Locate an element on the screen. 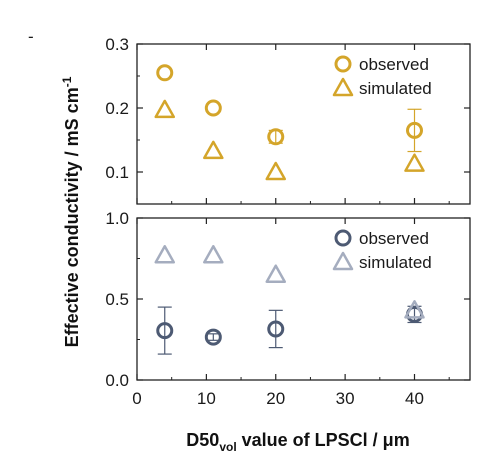 Image resolution: width=500 pixels, height=462 pixels. top-legend-label-observed: observed is located at coordinates (394, 64).